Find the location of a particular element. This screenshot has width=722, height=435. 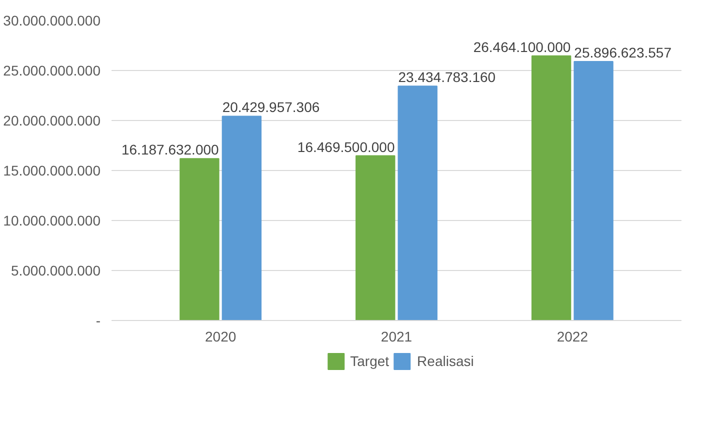

y-tick-label: - is located at coordinates (98, 320).